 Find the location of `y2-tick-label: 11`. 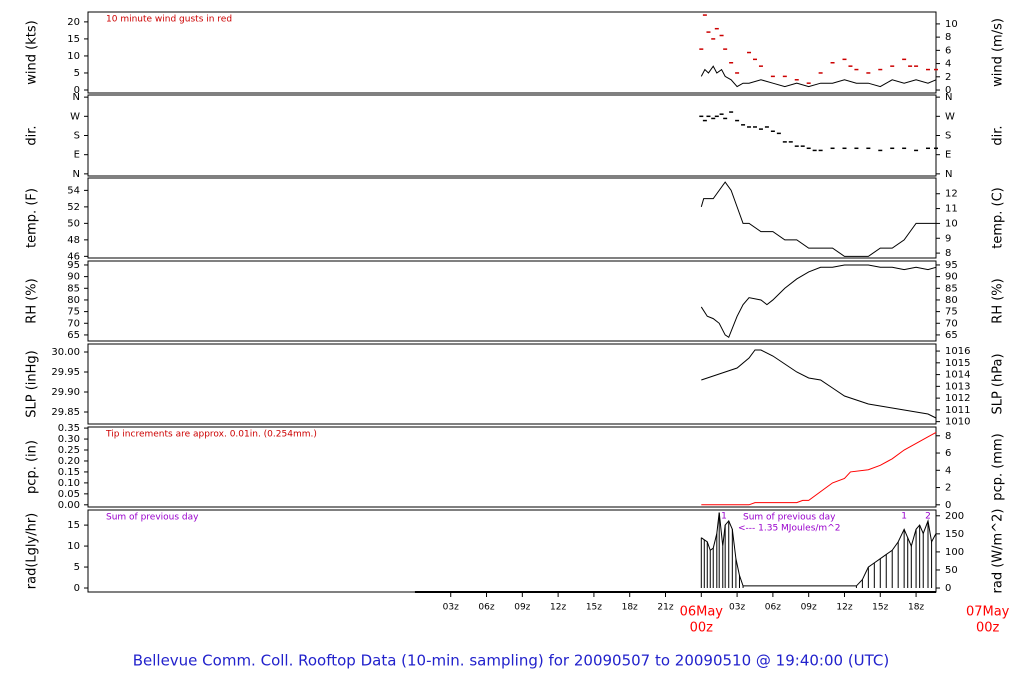

y2-tick-label: 11 is located at coordinates (951, 209).